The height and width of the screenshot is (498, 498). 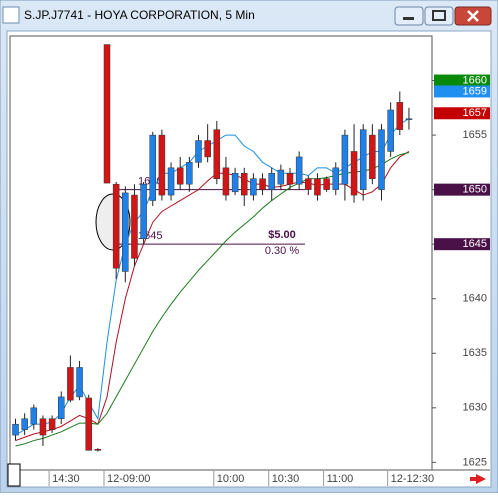 What do you see at coordinates (340, 479) in the screenshot?
I see `x-tick-label: 11:00` at bounding box center [340, 479].